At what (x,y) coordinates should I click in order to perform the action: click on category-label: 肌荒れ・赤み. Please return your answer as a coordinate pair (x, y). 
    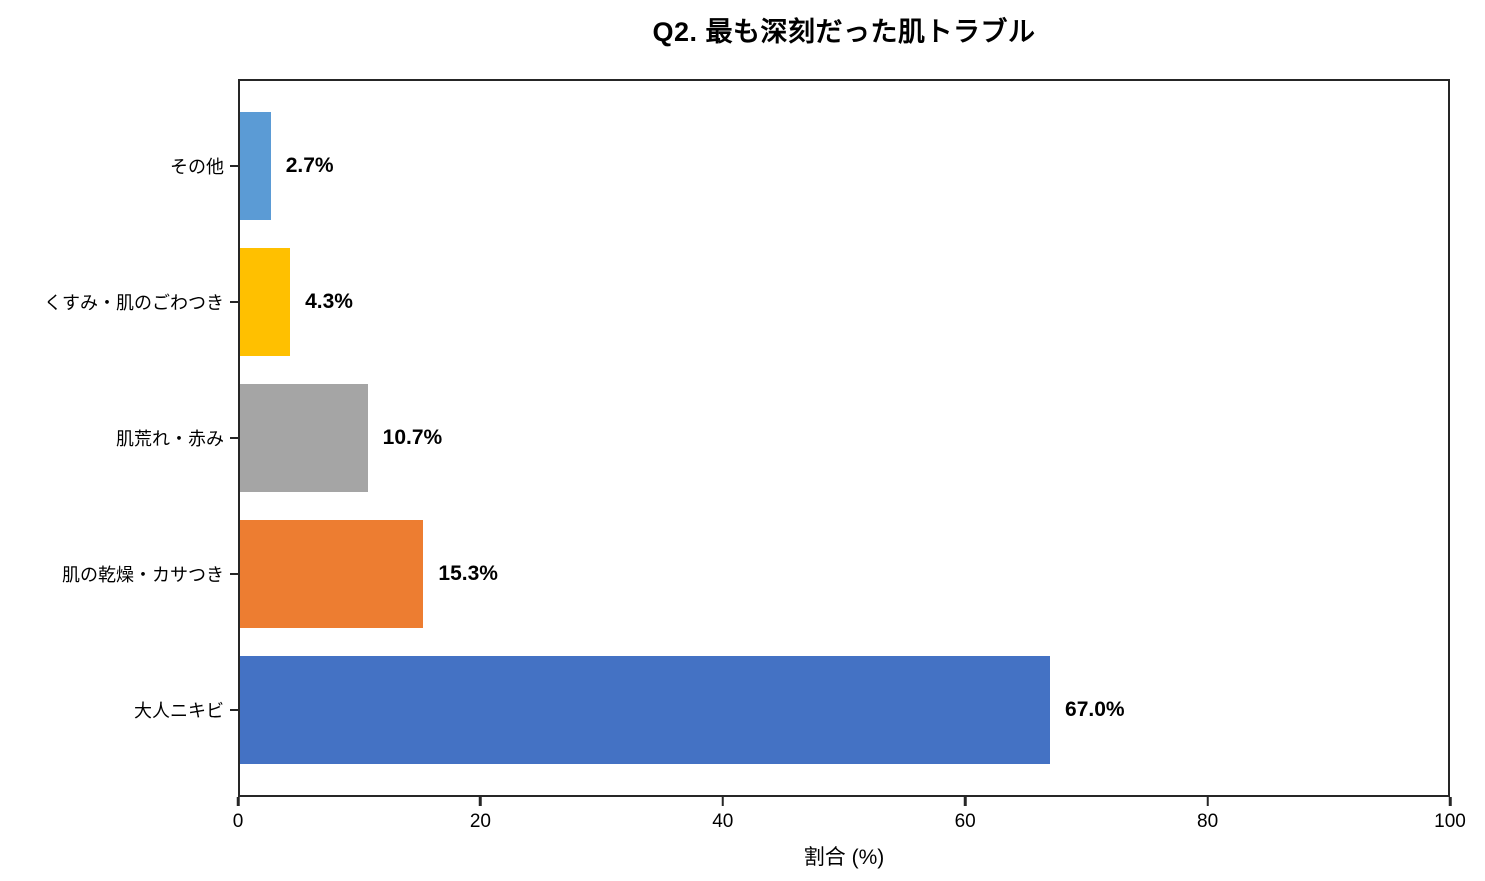
    Looking at the image, I should click on (170, 439).